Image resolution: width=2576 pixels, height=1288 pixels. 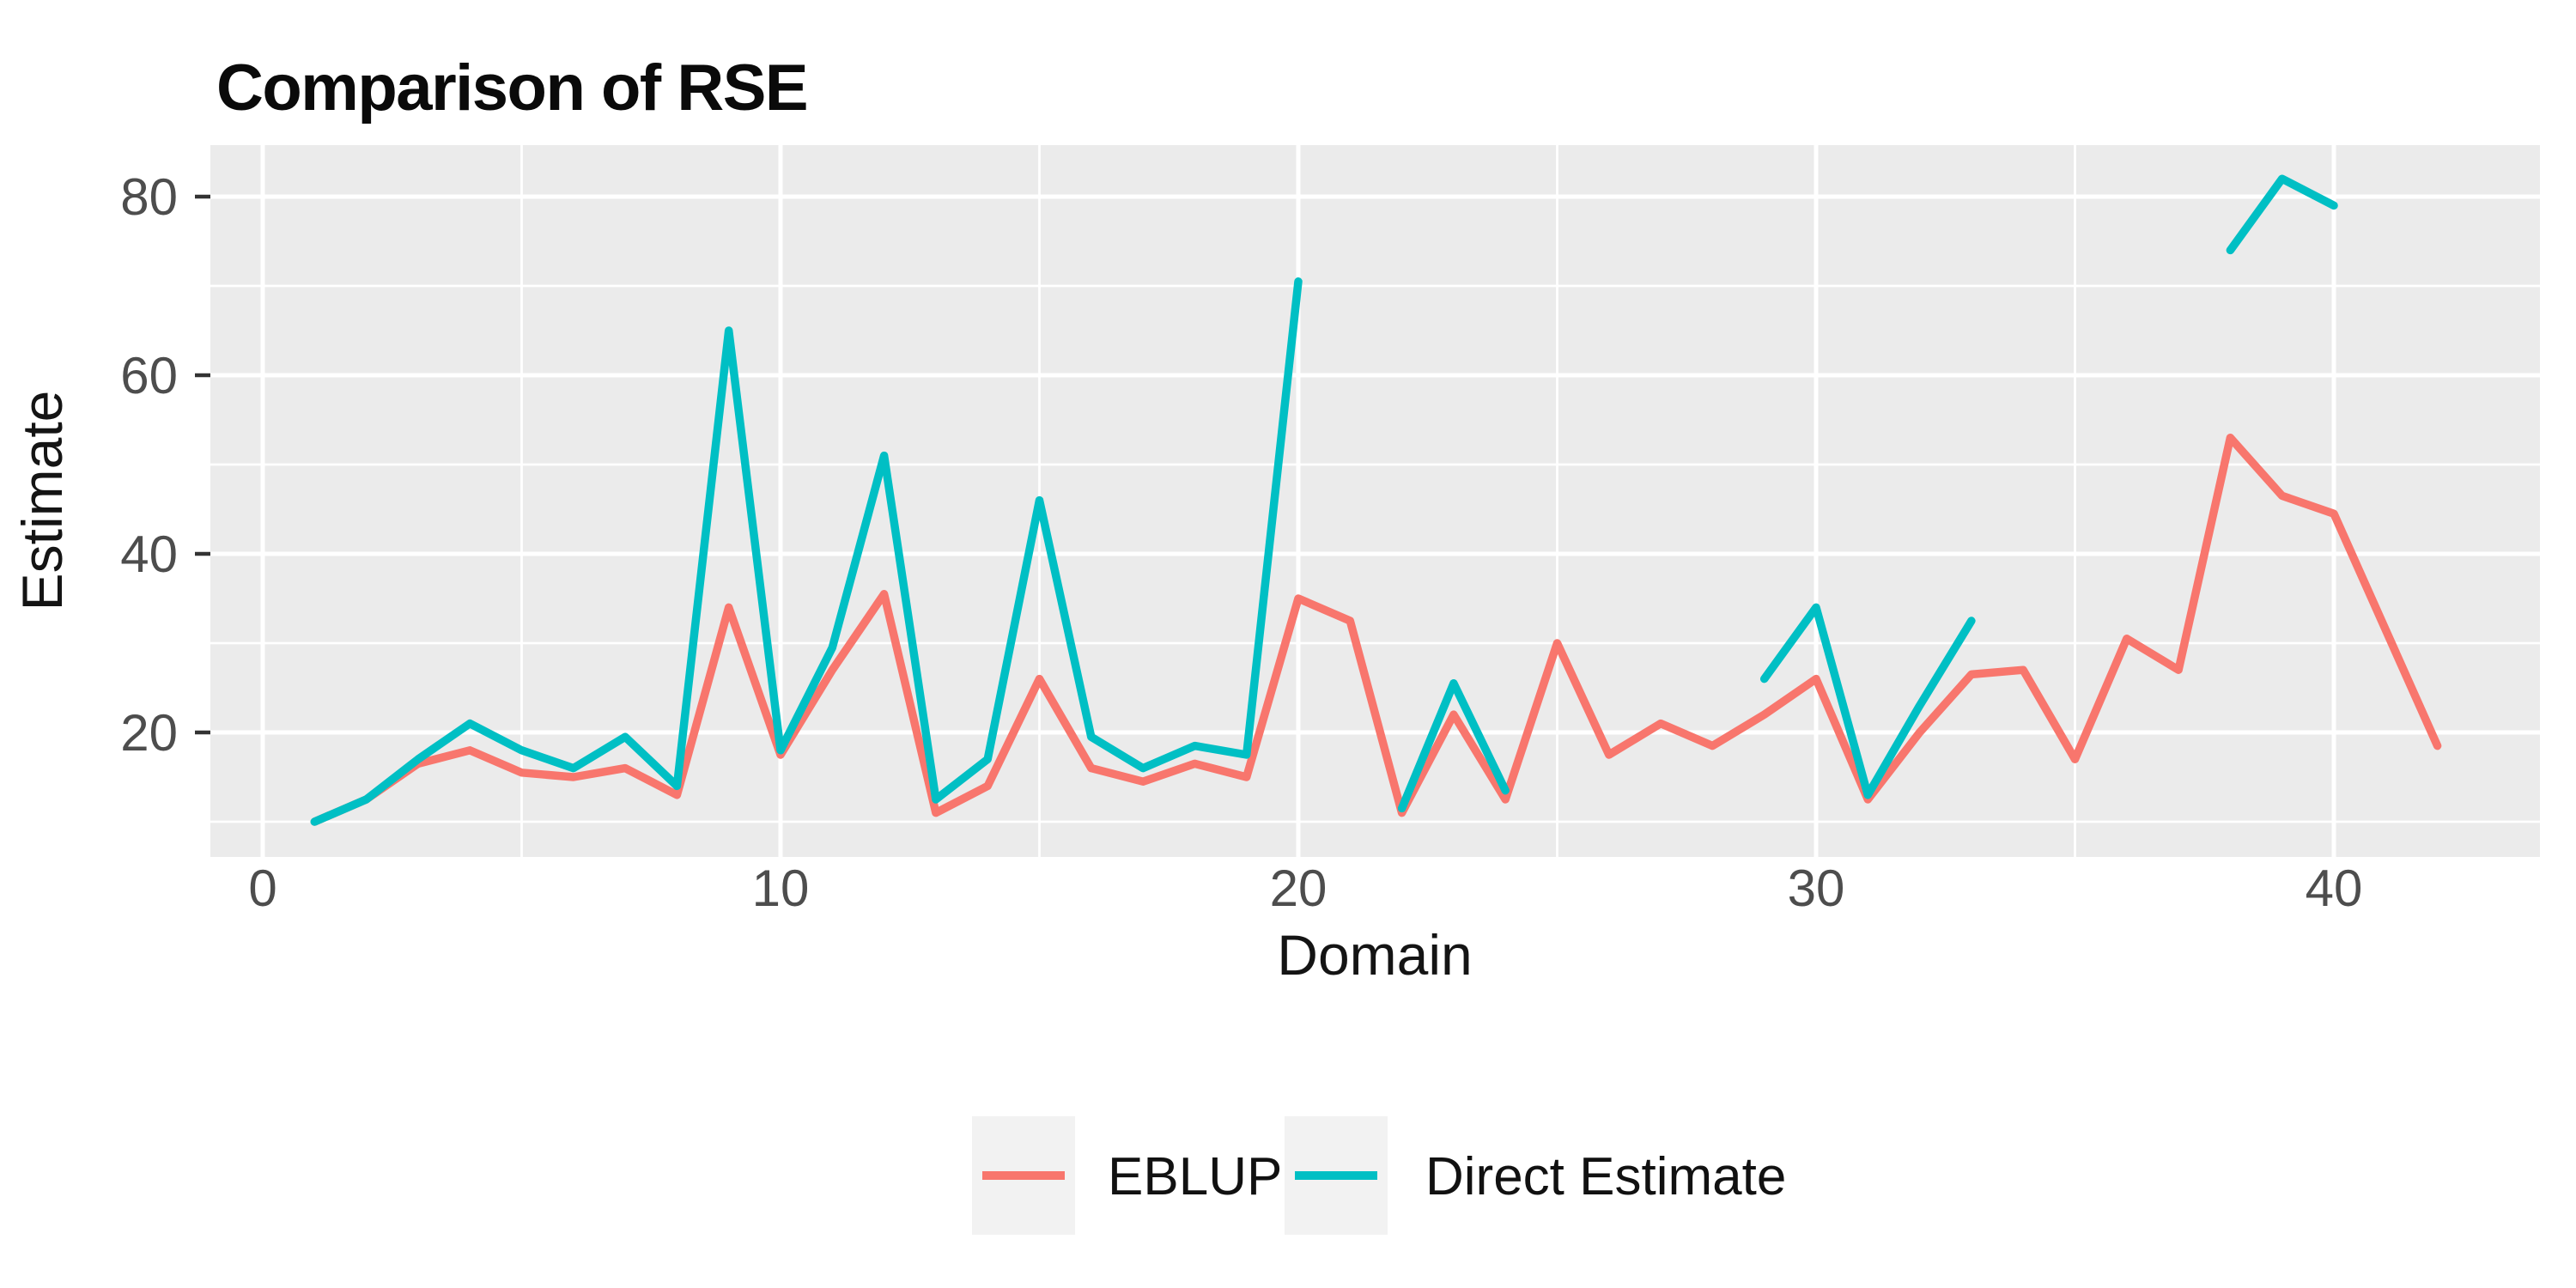 I want to click on y-tick-label-80: 80, so click(x=149, y=197).